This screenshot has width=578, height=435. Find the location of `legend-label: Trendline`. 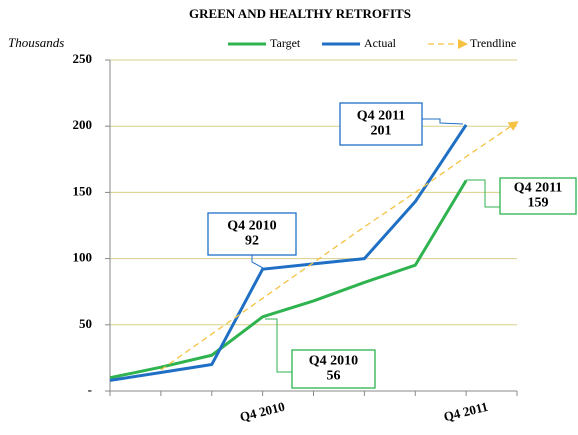

legend-label: Trendline is located at coordinates (493, 43).